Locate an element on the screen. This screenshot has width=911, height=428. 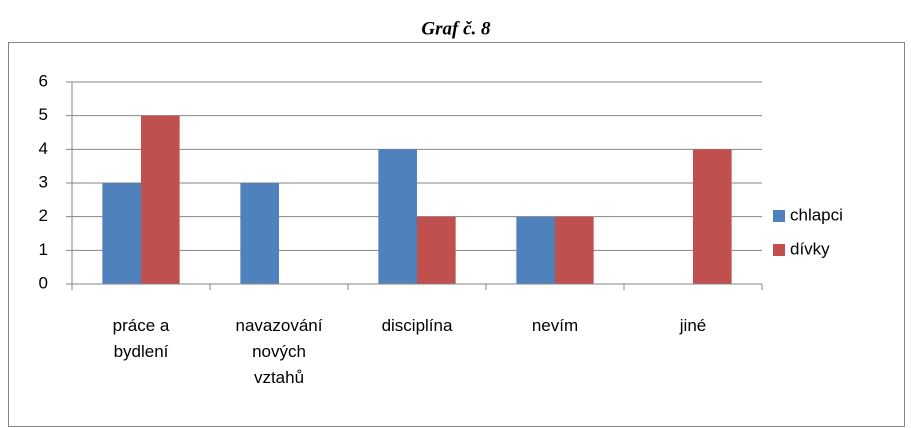
legend-label: dívky is located at coordinates (810, 248).